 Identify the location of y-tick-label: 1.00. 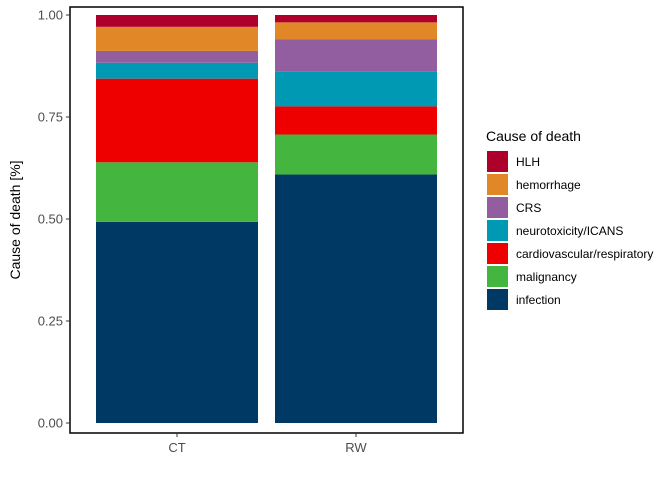
(50, 15).